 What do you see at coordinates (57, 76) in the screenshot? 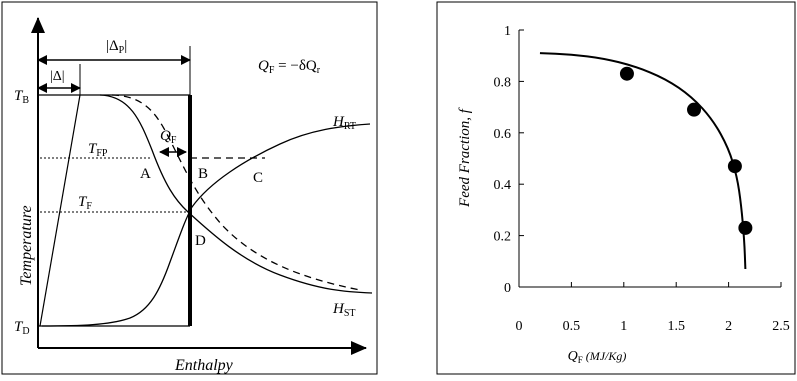
I see `delta-label: |Δ|` at bounding box center [57, 76].